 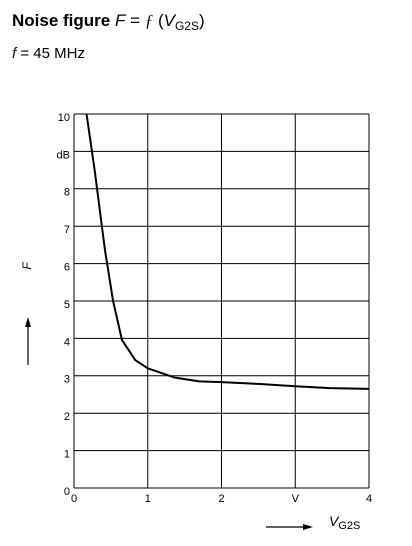 What do you see at coordinates (67, 193) in the screenshot?
I see `y-tick-label: 8` at bounding box center [67, 193].